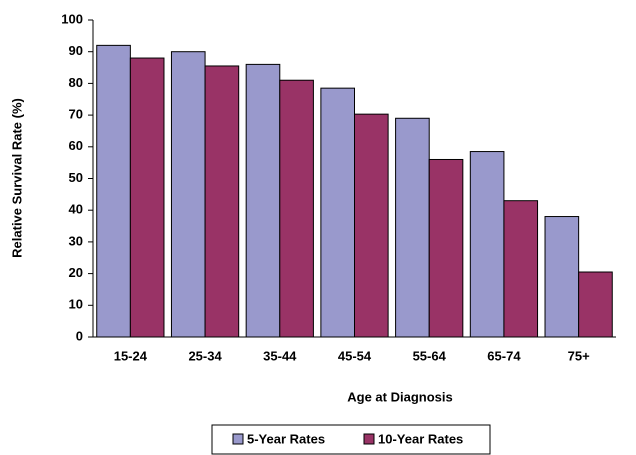 The width and height of the screenshot is (636, 455). I want to click on y-tick-label: 100, so click(72, 18).